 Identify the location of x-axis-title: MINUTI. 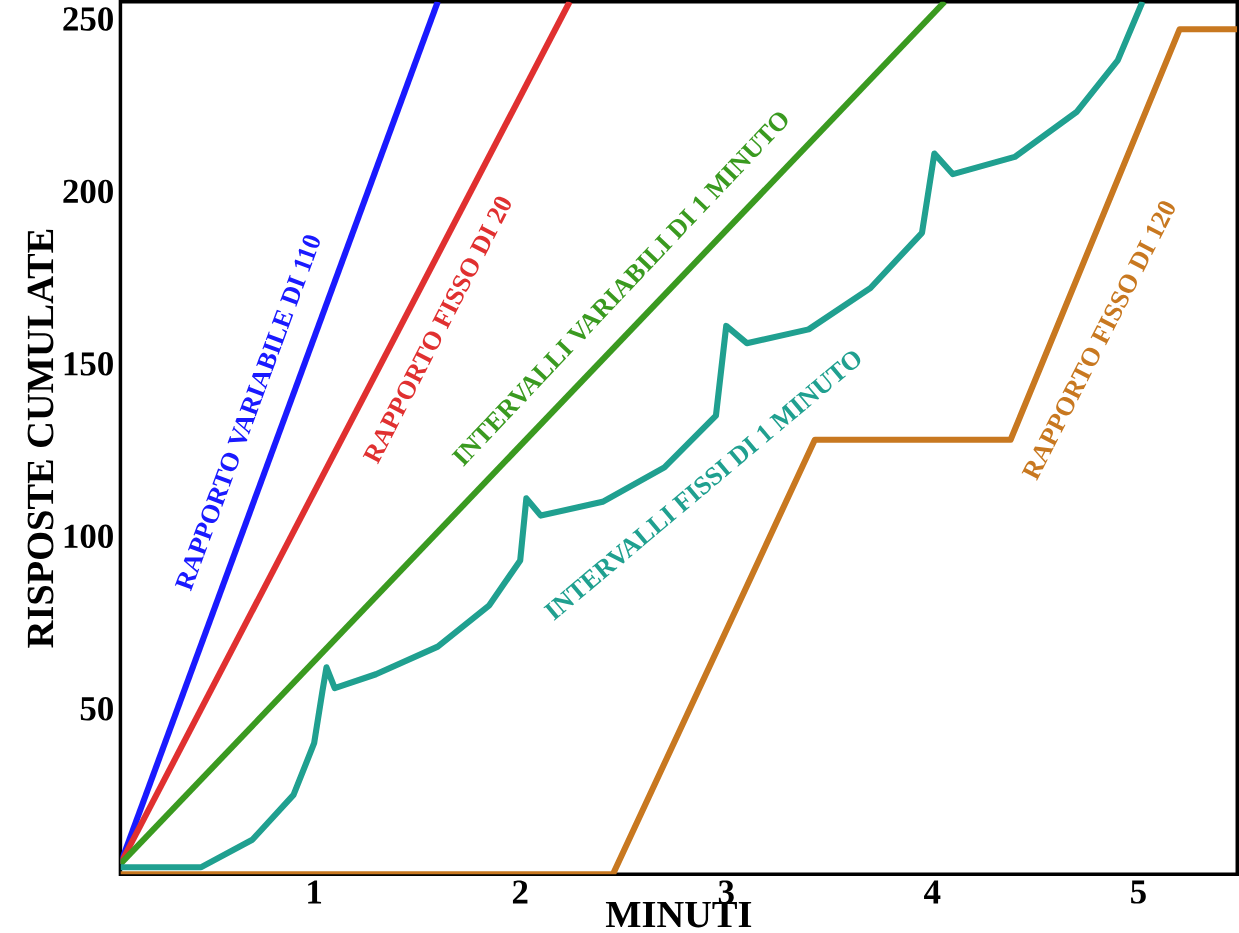
(678, 914).